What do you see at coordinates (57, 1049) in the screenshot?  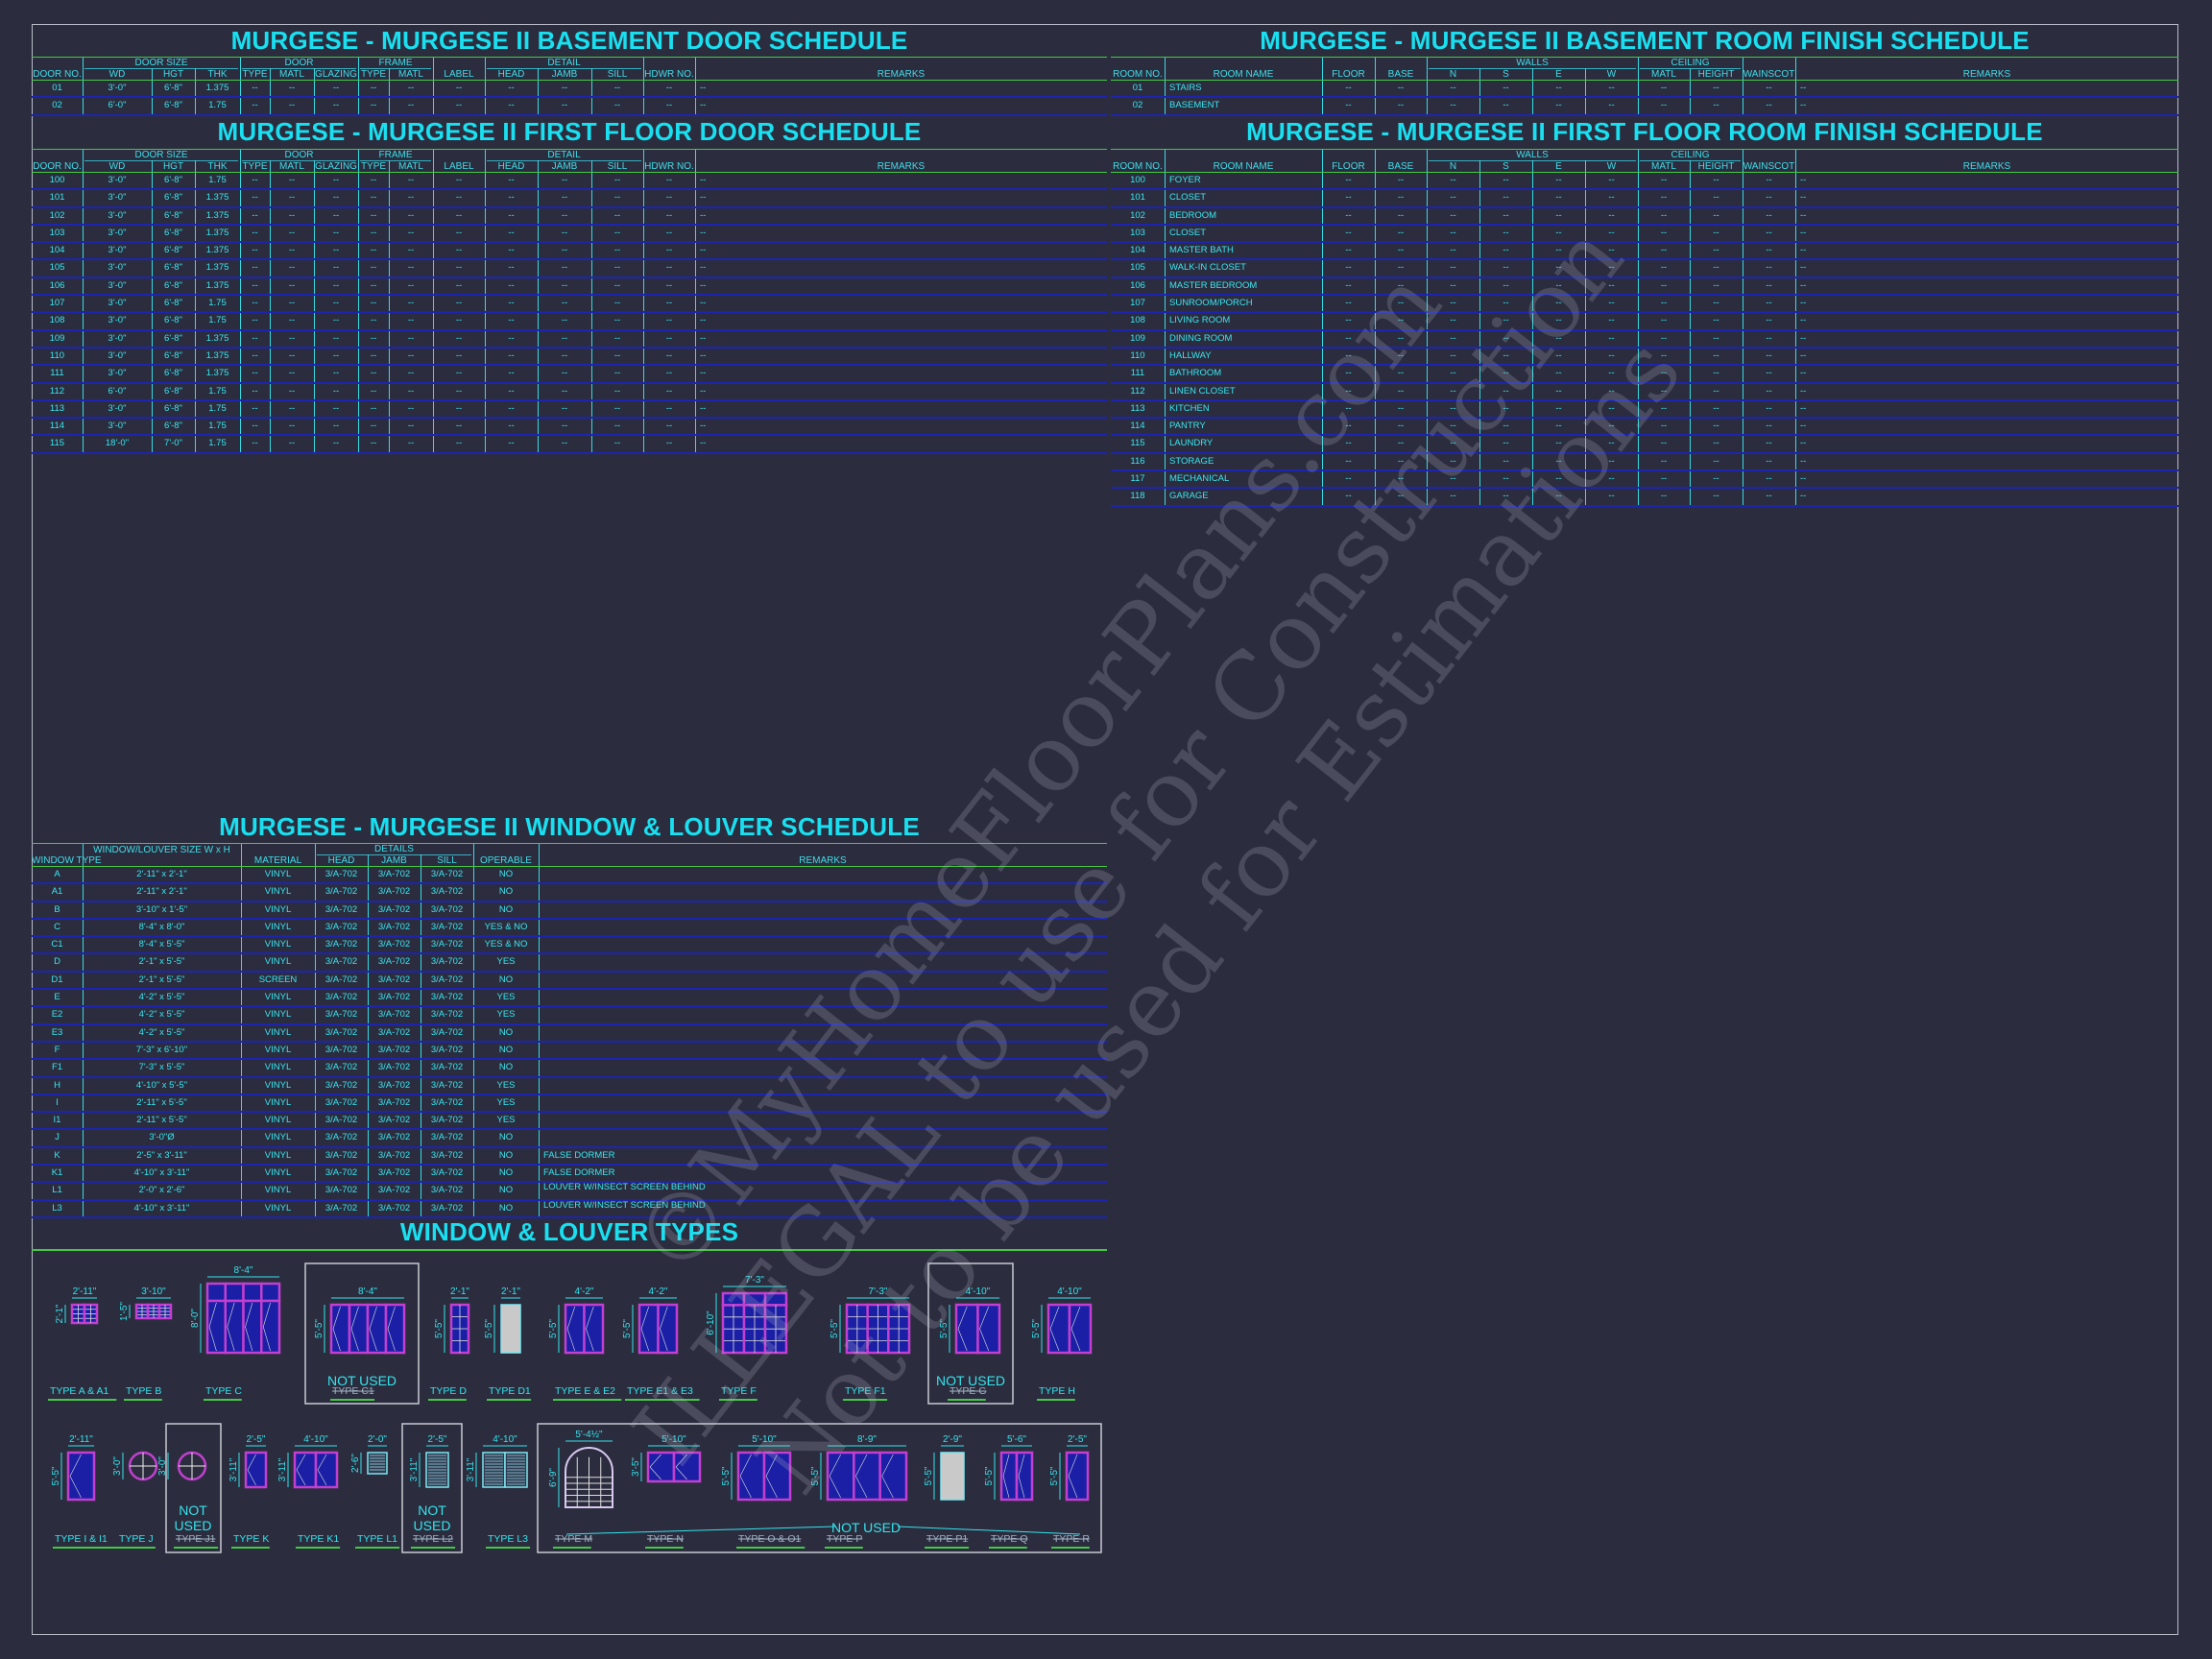 I see `table-cell: F` at bounding box center [57, 1049].